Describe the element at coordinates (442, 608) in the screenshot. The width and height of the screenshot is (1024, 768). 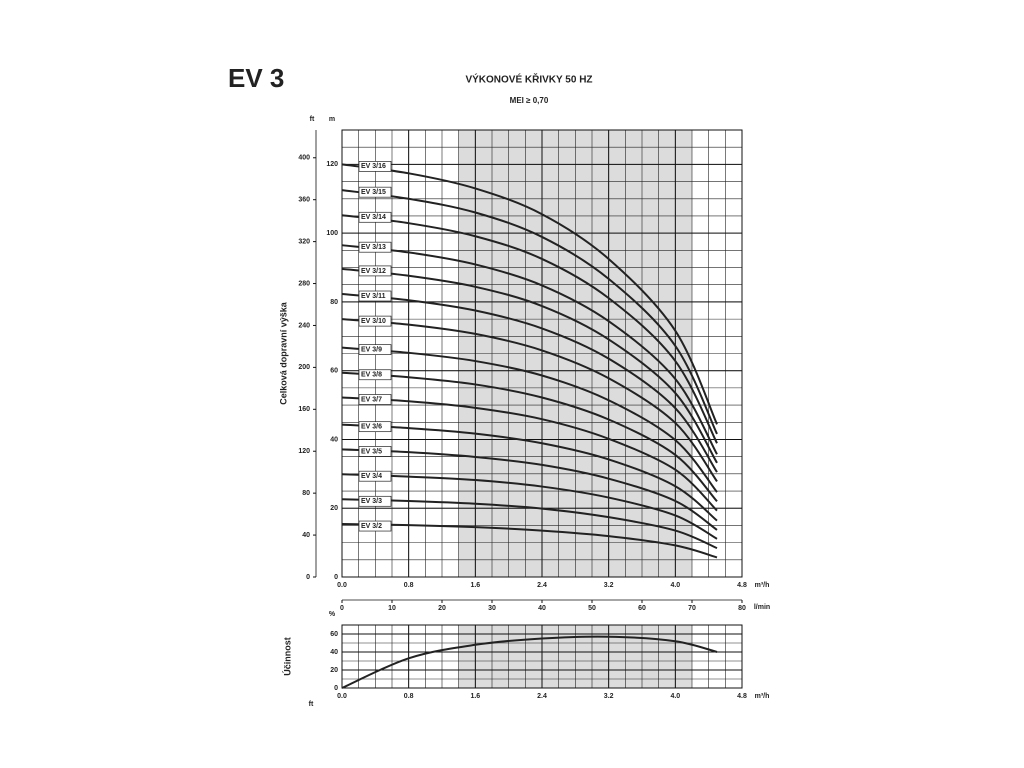
I see `x2-tick-label: 20` at that location.